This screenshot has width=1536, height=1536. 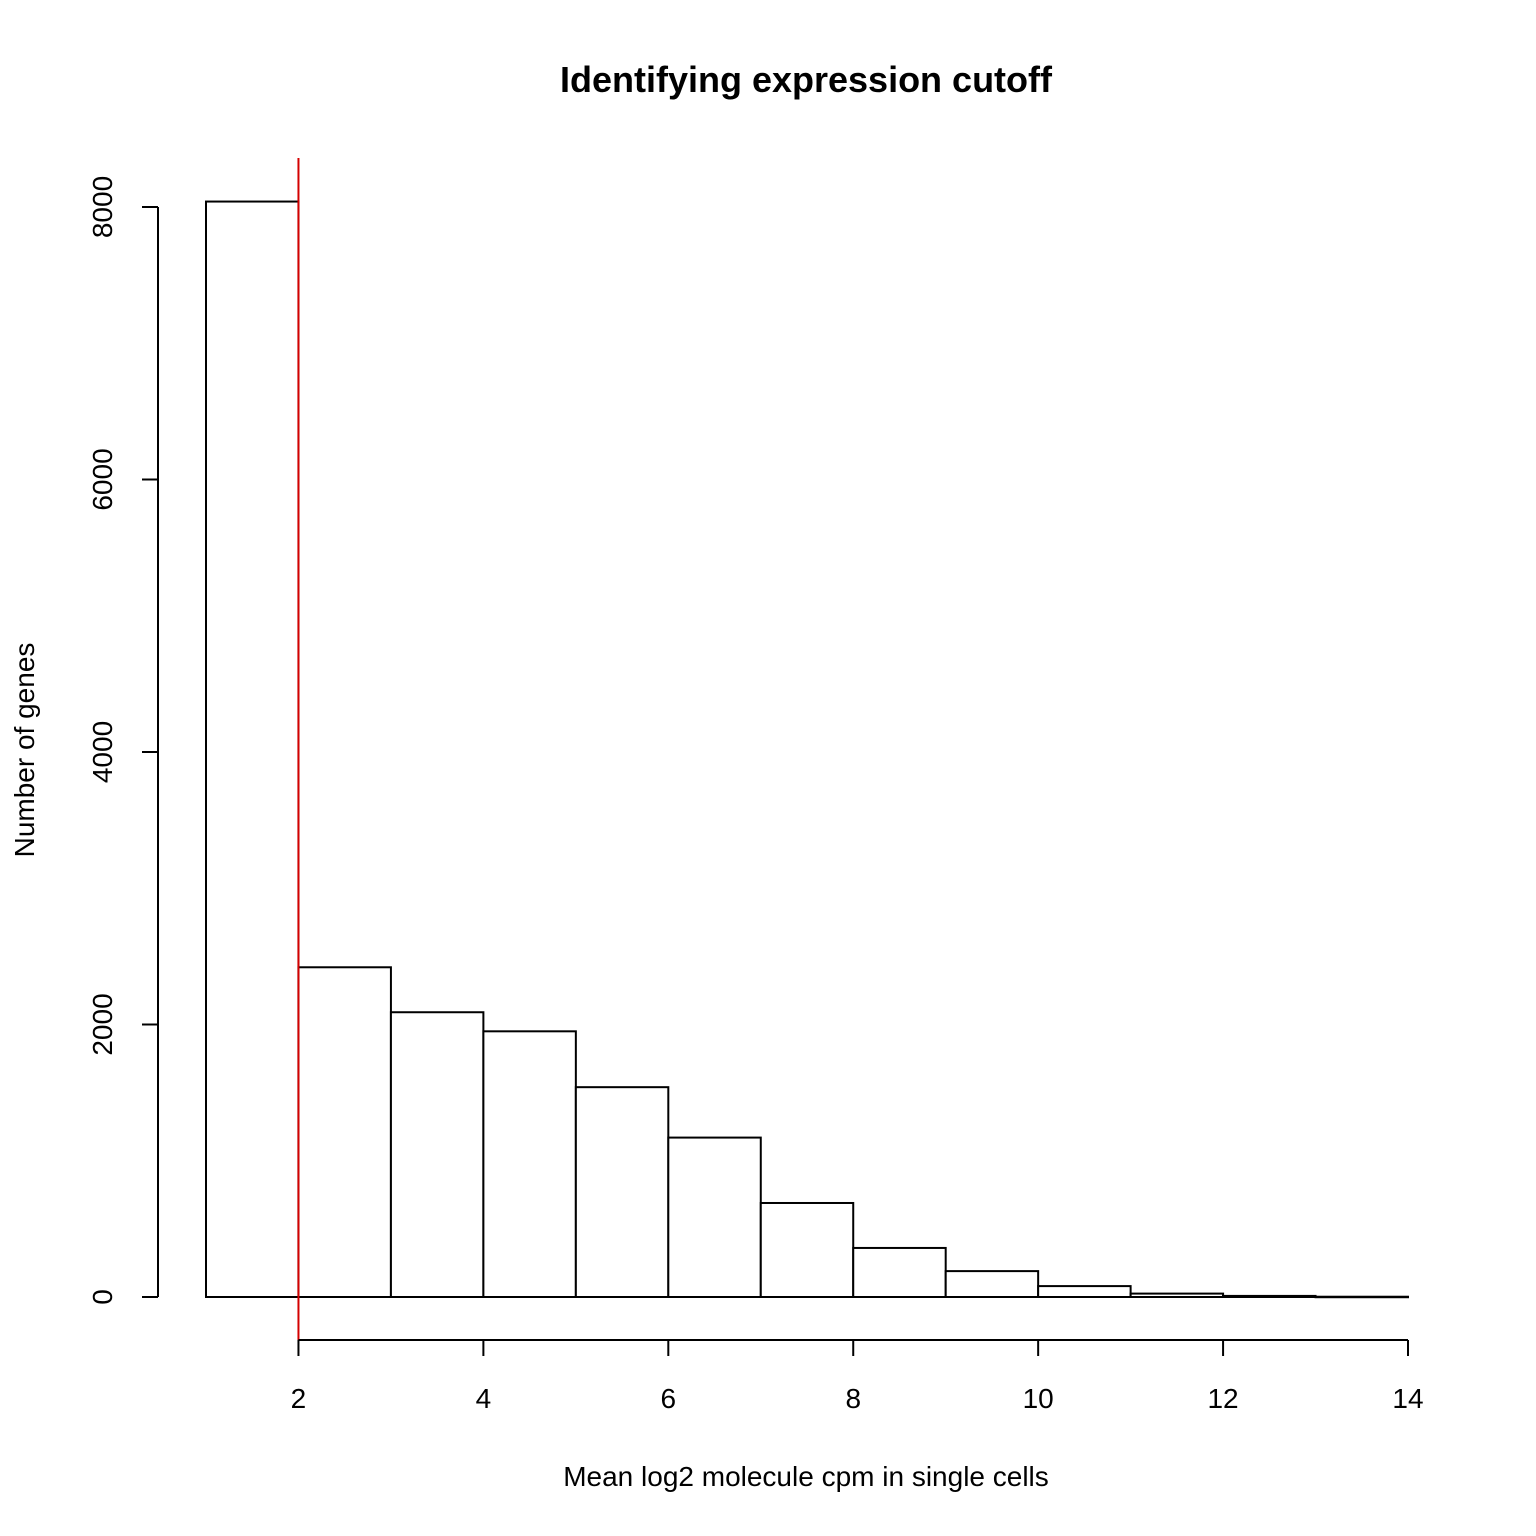 What do you see at coordinates (806, 1476) in the screenshot?
I see `x-axis-label: Mean log2 molecule cpm in single cells` at bounding box center [806, 1476].